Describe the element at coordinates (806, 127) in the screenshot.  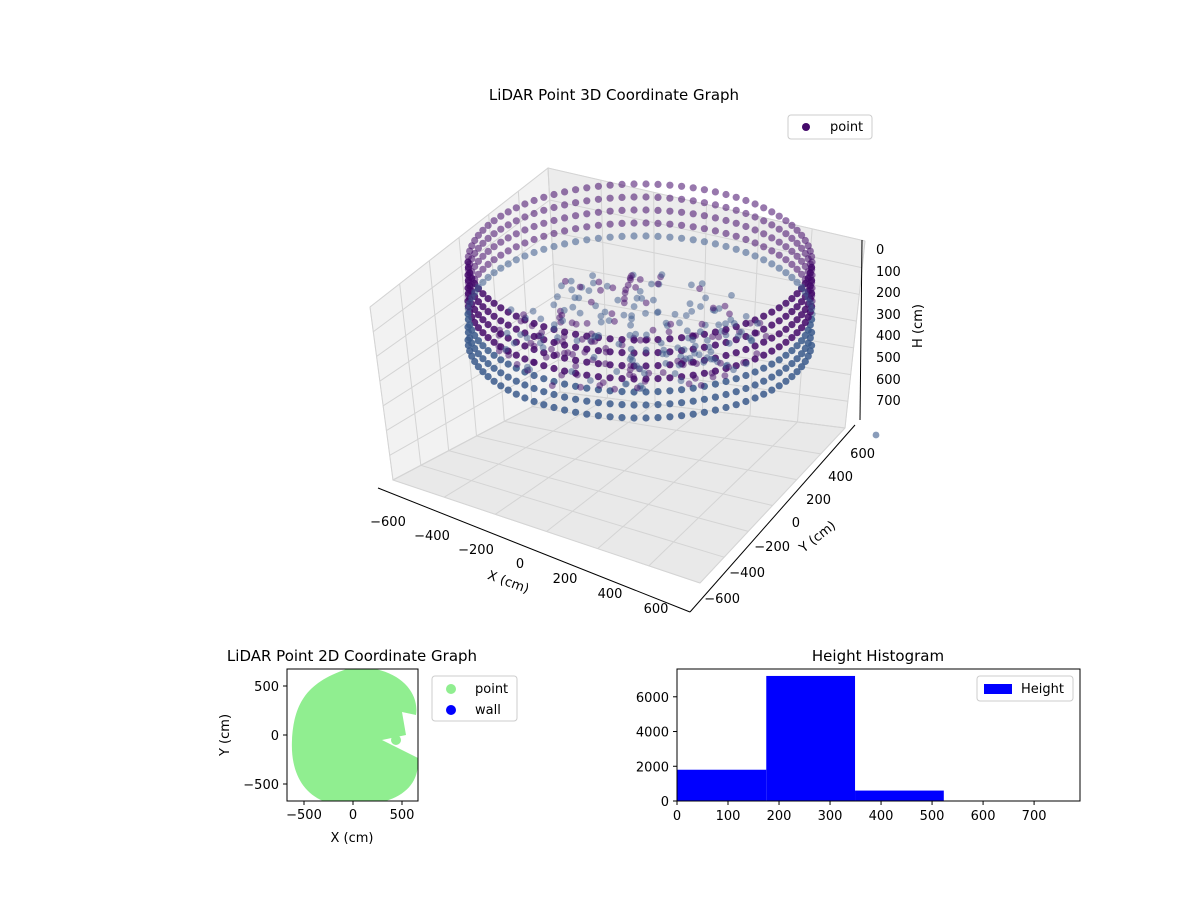
I see `legend-marker-point` at that location.